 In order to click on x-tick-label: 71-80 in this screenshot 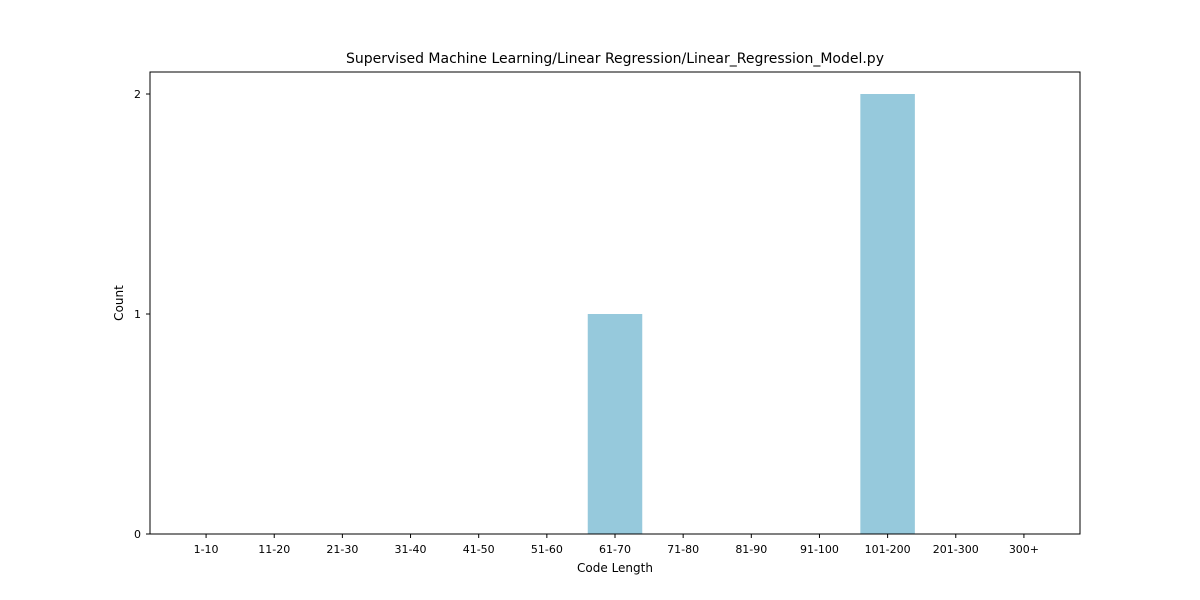, I will do `click(683, 549)`.